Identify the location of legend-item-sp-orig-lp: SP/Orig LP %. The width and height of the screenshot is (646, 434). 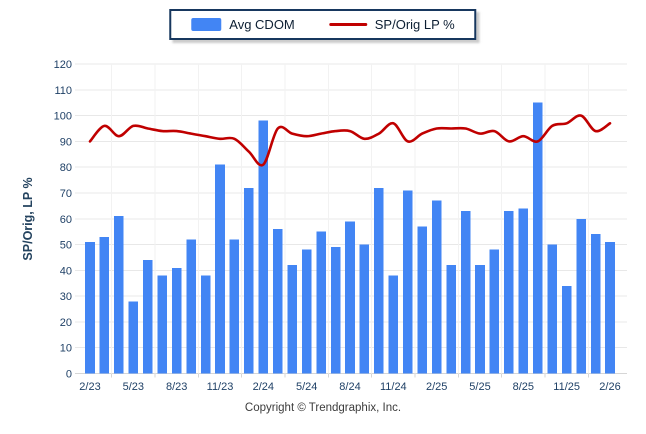
(391, 24).